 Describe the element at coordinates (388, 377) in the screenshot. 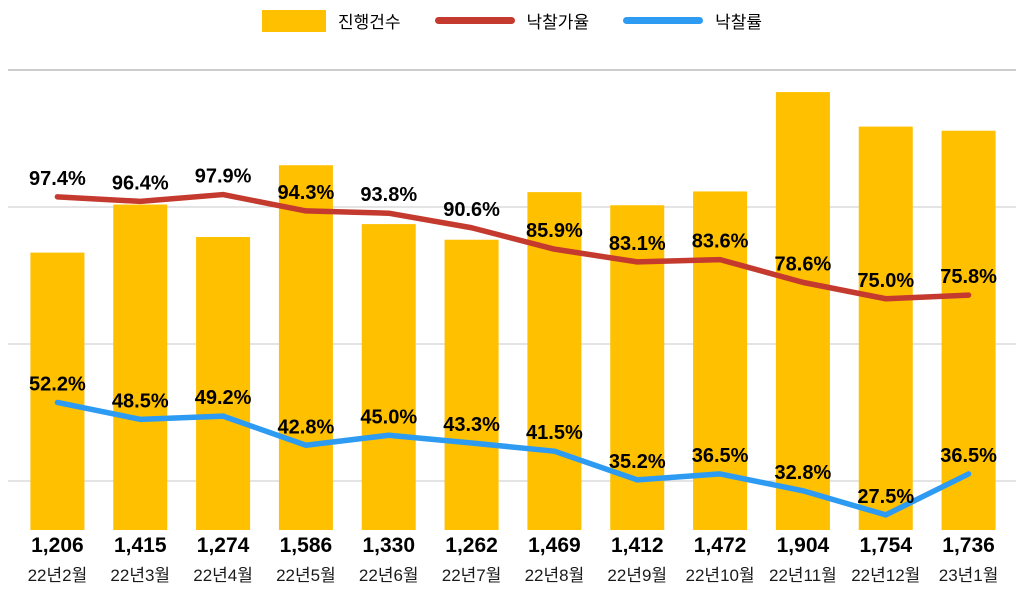

I see `bar-22년6월` at that location.